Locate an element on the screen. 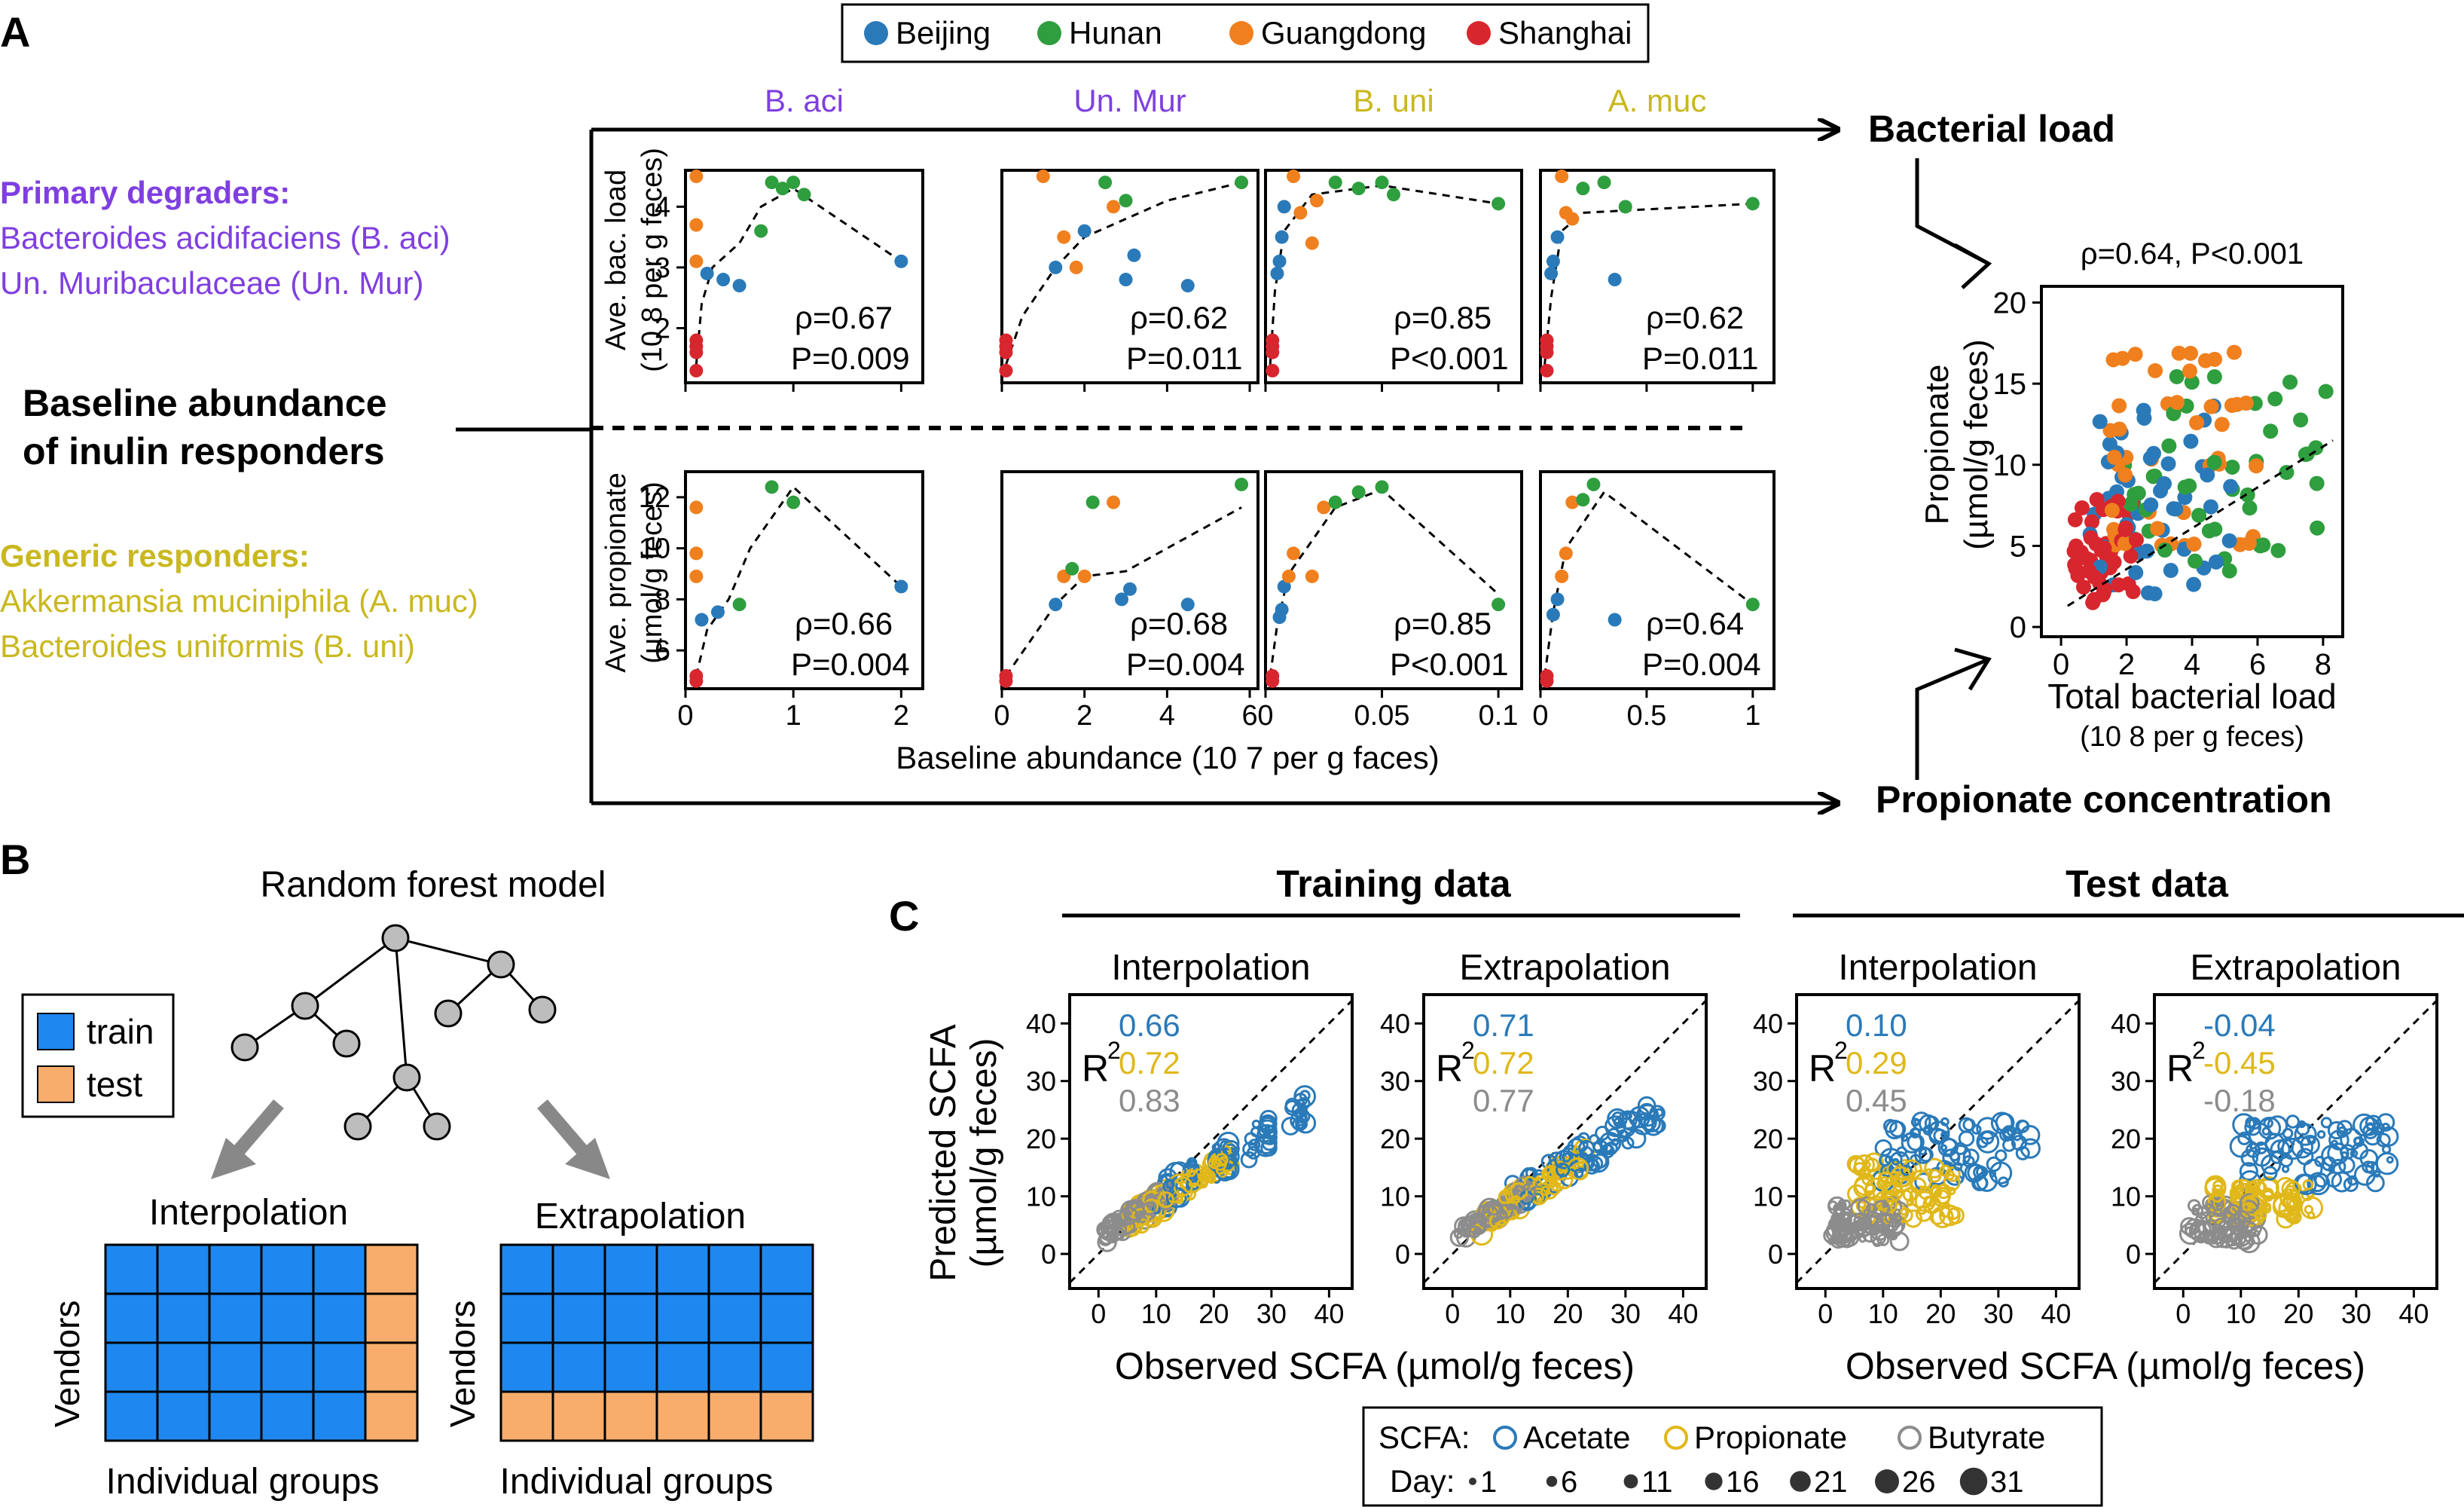 Image resolution: width=2464 pixels, height=1507 pixels. legend-label-shanghai: Shanghai is located at coordinates (1565, 32).